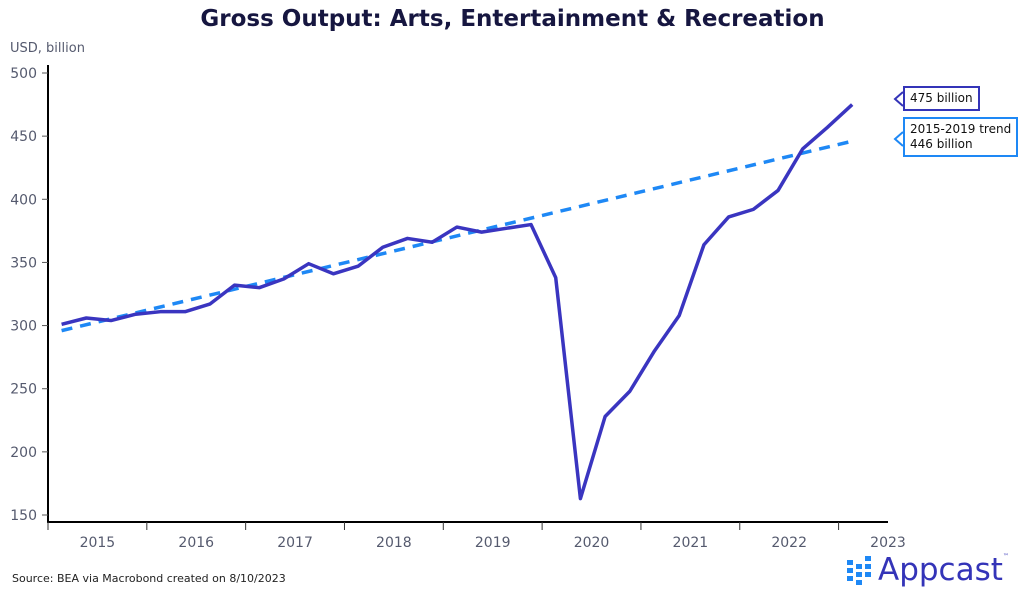 Image resolution: width=1025 pixels, height=598 pixels. What do you see at coordinates (888, 543) in the screenshot?
I see `x-tick-label: 2023` at bounding box center [888, 543].